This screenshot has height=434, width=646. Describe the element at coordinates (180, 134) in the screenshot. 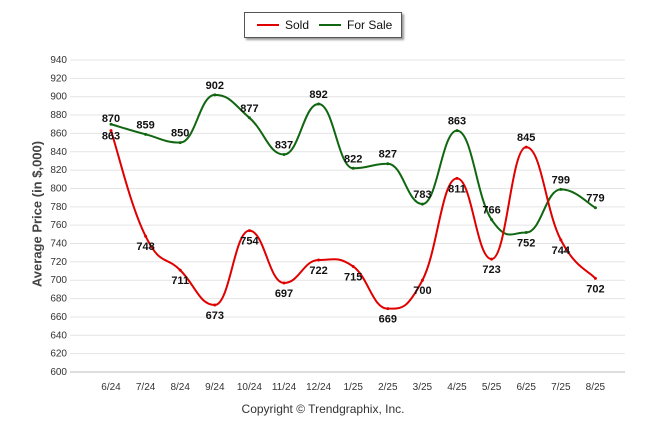

I see `data-label-for-sale-8-24: 850` at that location.